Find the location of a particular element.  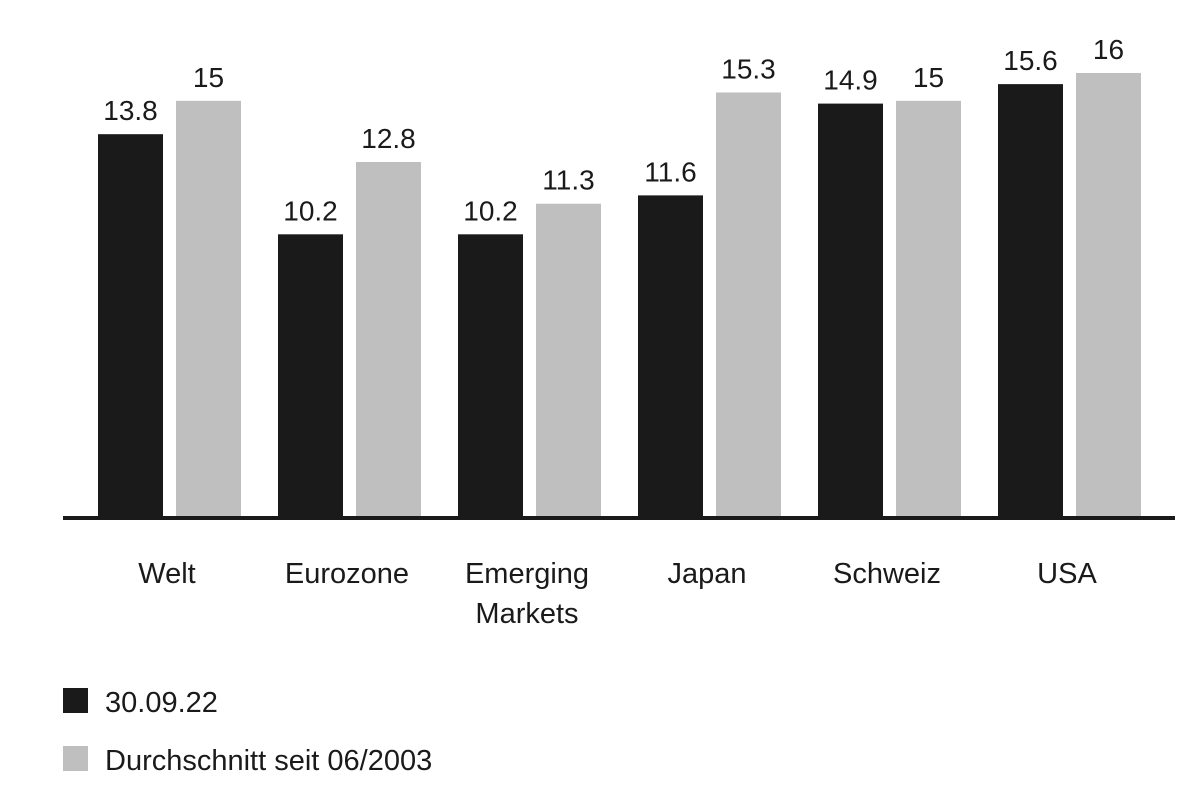

value-label: 14.9 is located at coordinates (850, 80).